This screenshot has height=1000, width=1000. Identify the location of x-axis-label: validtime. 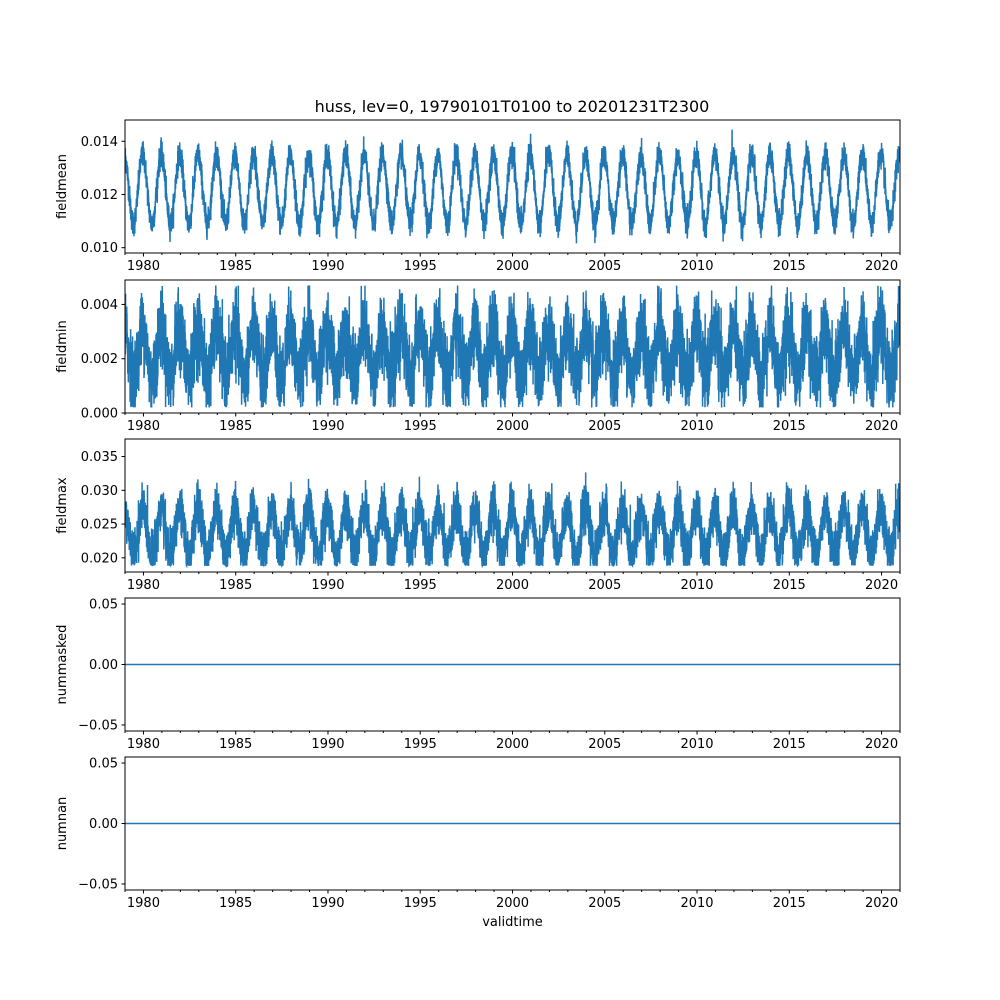
(512, 922).